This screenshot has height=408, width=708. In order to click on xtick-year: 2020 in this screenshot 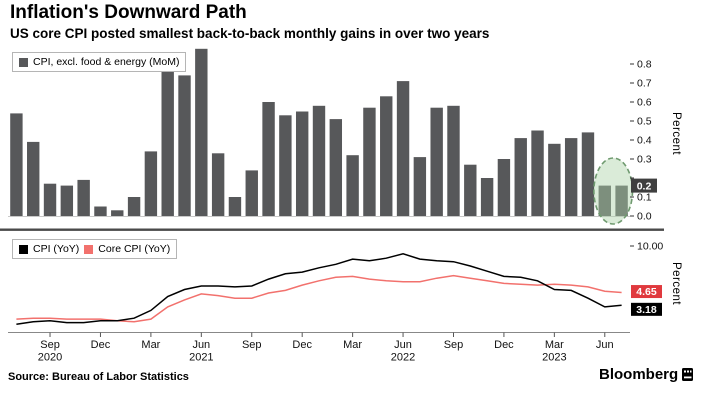, I will do `click(50, 358)`.